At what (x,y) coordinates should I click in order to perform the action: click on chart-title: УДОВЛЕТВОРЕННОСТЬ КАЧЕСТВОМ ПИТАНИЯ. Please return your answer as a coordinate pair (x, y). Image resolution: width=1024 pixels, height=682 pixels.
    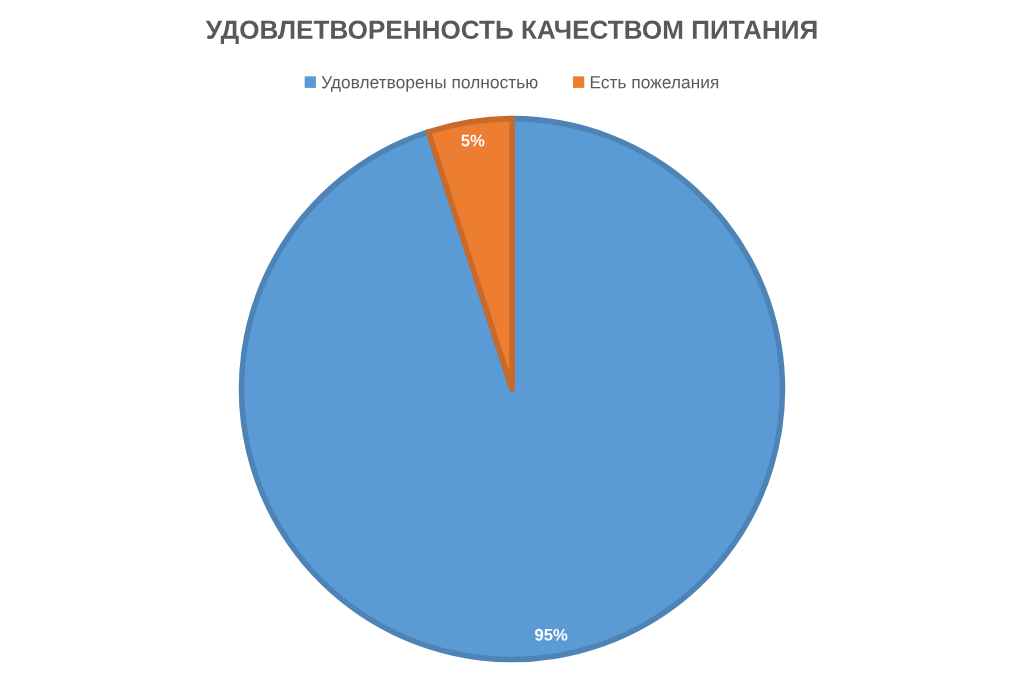
    Looking at the image, I should click on (511, 32).